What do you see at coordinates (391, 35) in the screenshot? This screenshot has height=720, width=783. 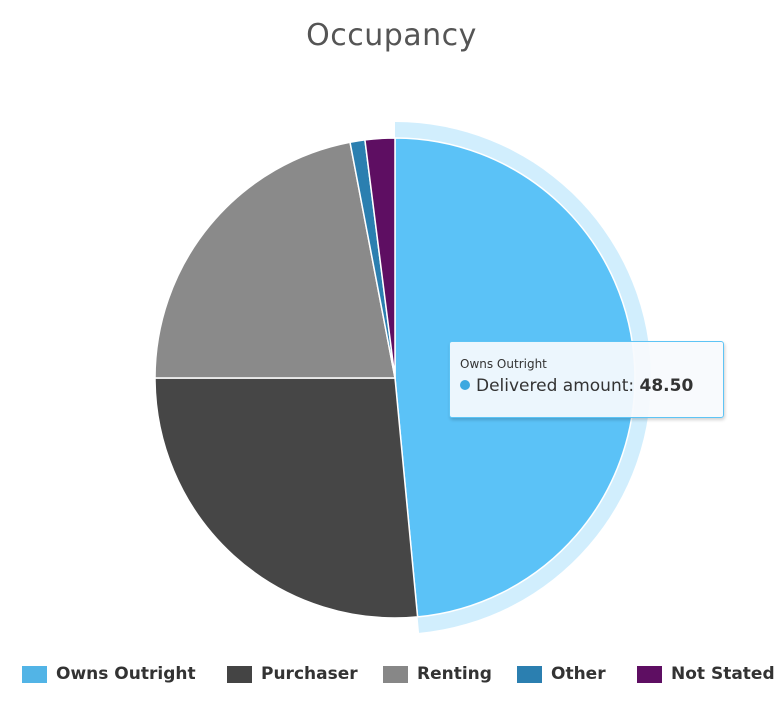 I see `chart-title: Occupancy` at bounding box center [391, 35].